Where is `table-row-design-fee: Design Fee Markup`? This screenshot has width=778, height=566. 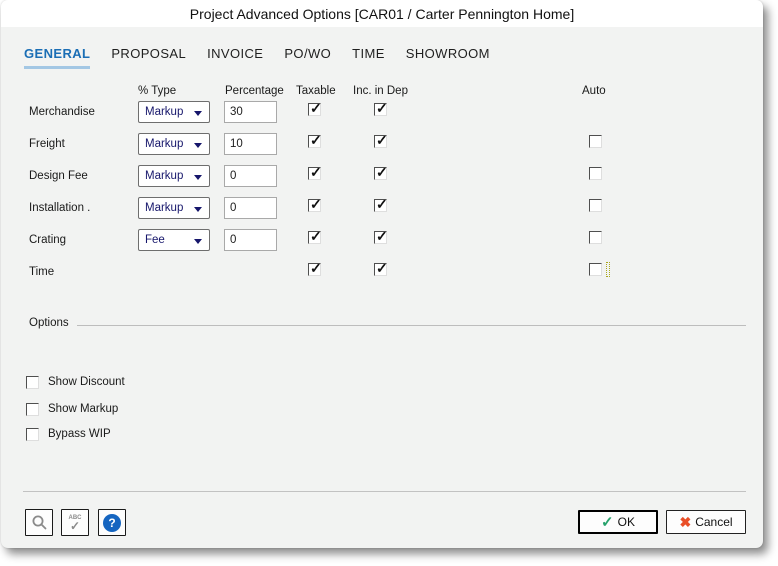
table-row-design-fee: Design Fee Markup is located at coordinates (382, 176).